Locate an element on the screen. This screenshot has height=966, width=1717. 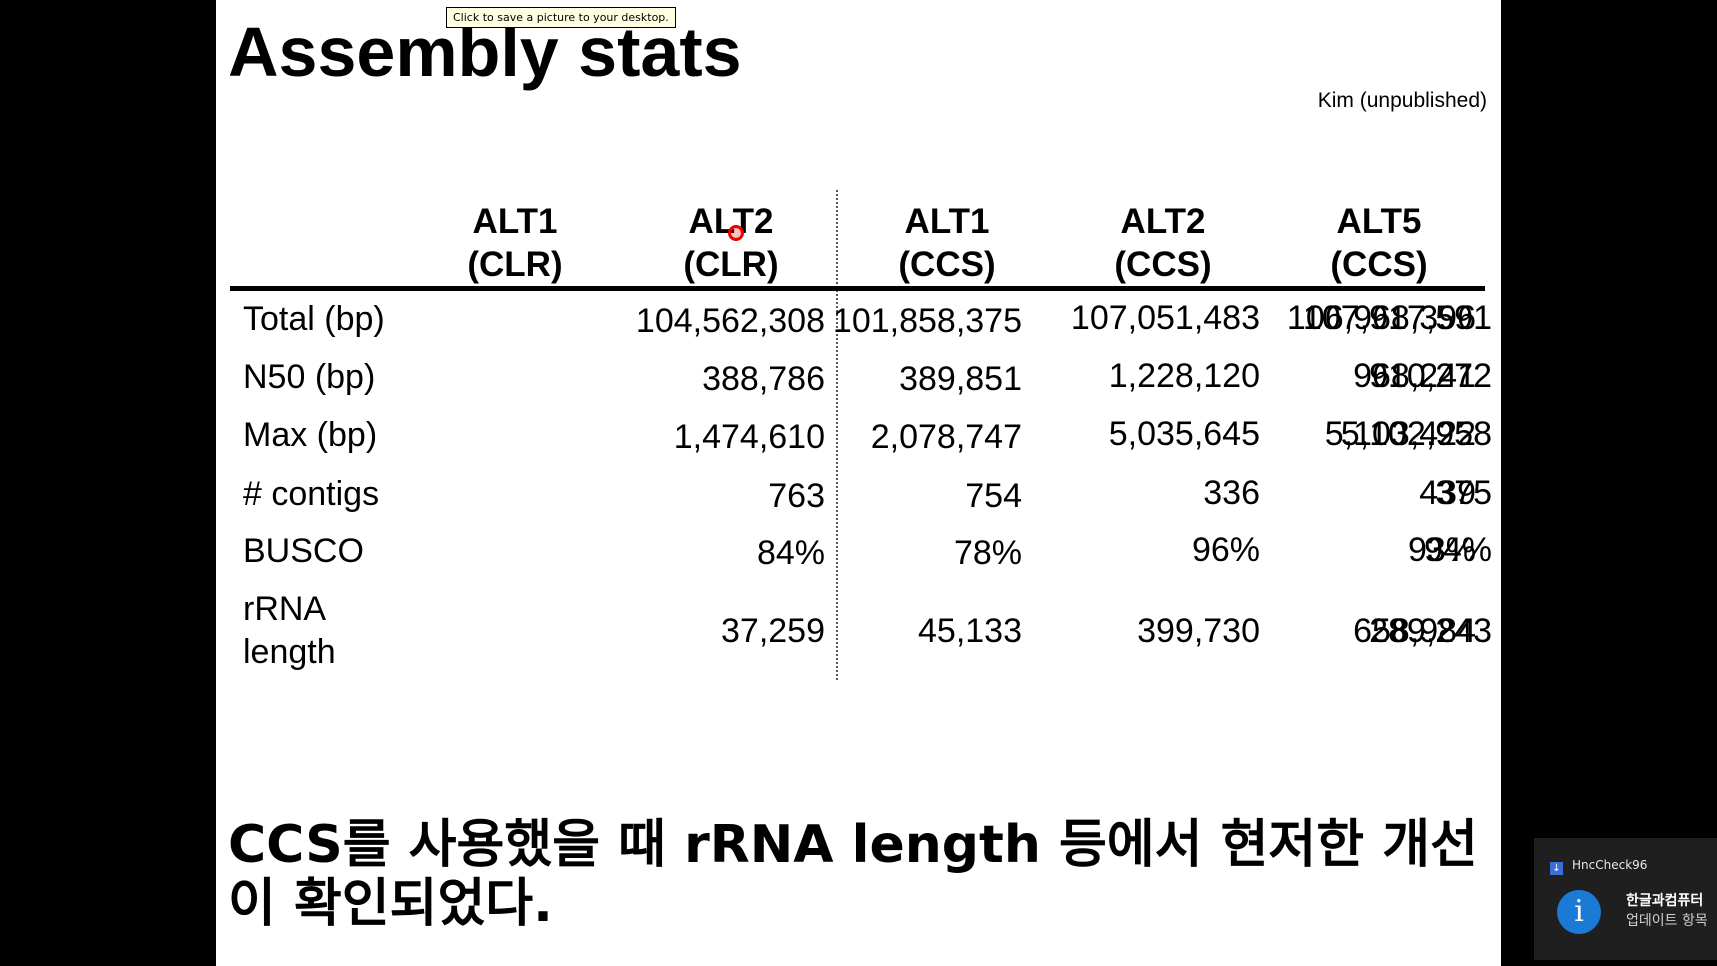
column-header-alt2-clr: ALT2 (CLR) is located at coordinates (731, 243).